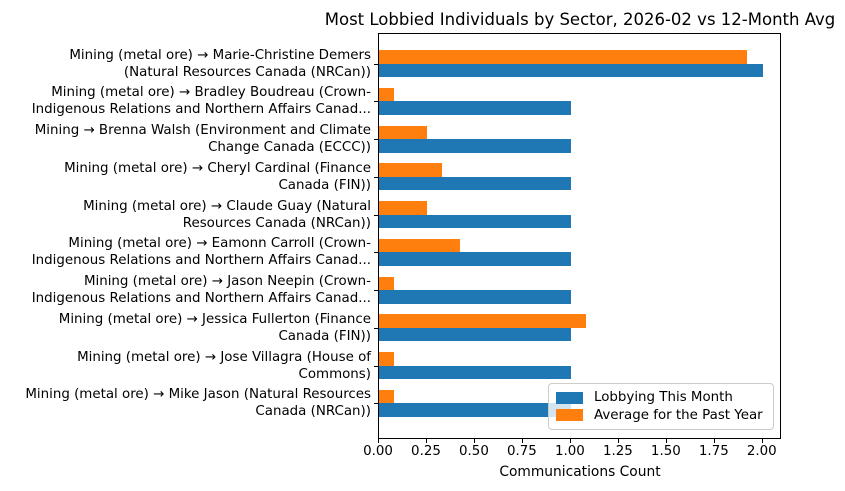 This screenshot has height=491, width=845. Describe the element at coordinates (580, 472) in the screenshot. I see `x-axis-label: Communications Count` at that location.